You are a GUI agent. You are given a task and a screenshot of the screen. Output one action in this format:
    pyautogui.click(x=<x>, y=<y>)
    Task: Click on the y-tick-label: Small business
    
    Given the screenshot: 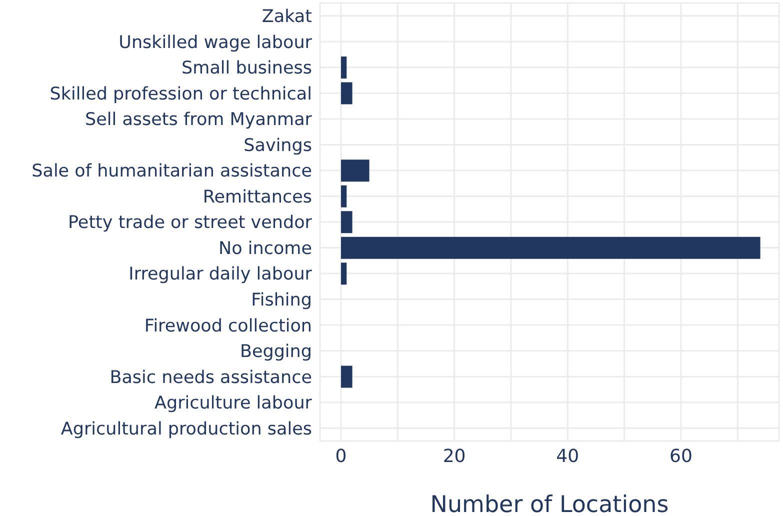 What is the action you would take?
    pyautogui.click(x=247, y=68)
    